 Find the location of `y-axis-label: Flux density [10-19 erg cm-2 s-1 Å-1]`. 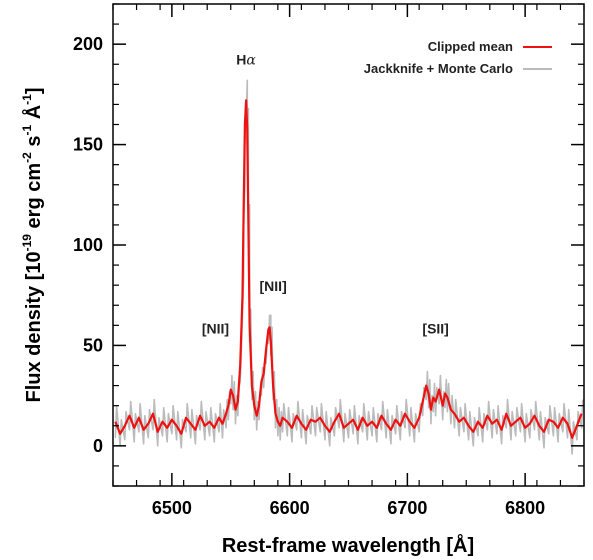

y-axis-label: Flux density [10-19 erg cm-2 s-1 Å-1] is located at coordinates (32, 244).